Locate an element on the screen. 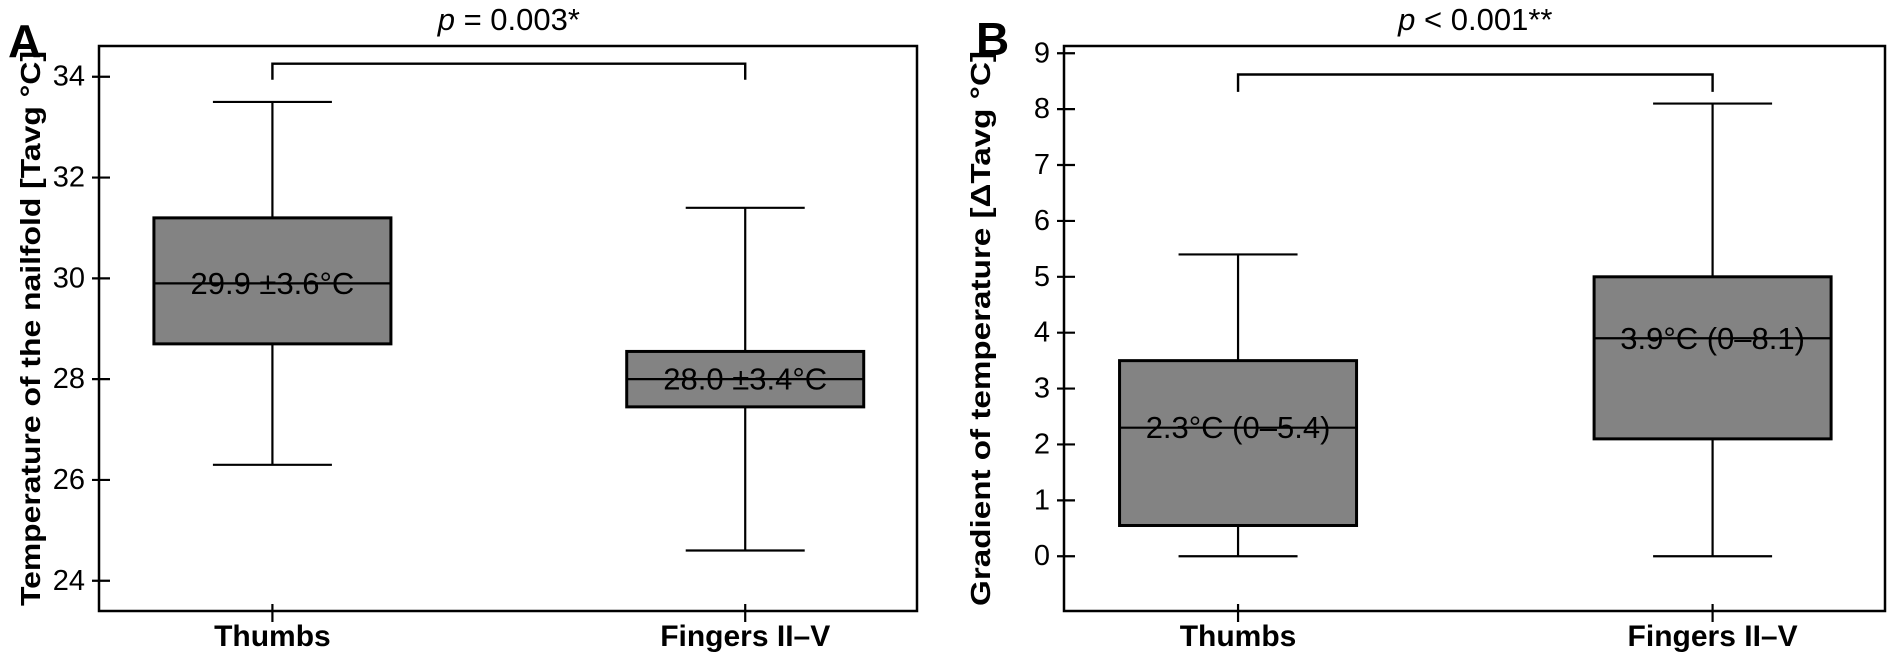  y-tick-label: 7 is located at coordinates (1042, 165).